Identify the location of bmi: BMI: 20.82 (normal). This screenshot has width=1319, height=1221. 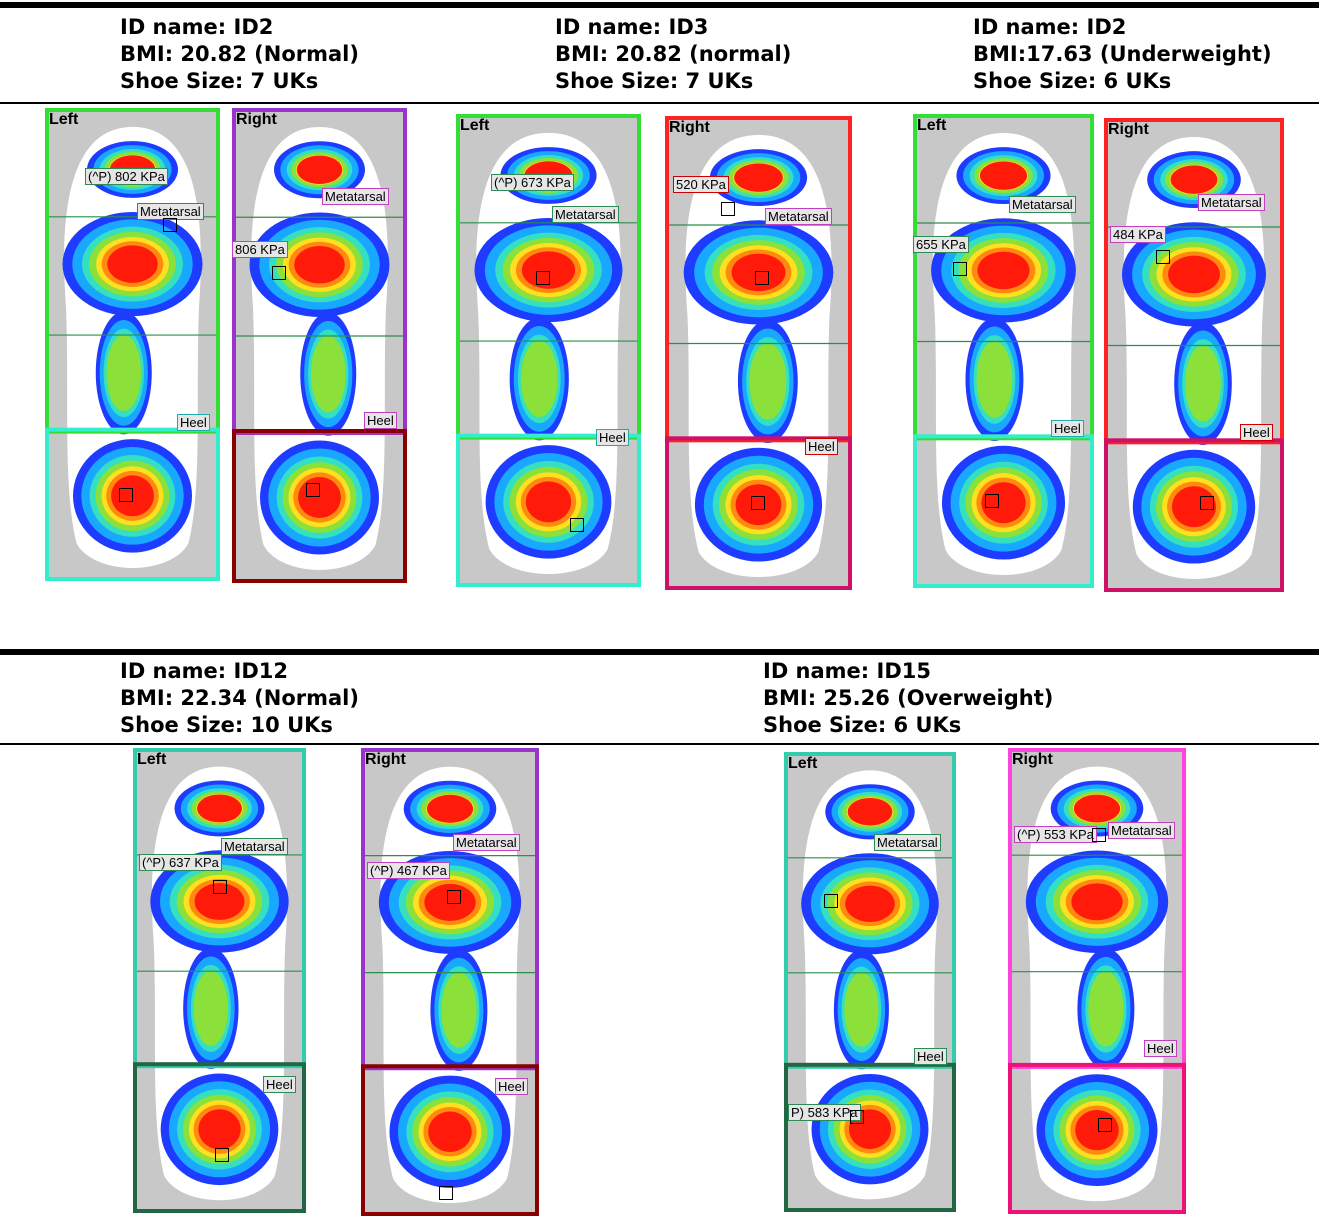
(673, 54).